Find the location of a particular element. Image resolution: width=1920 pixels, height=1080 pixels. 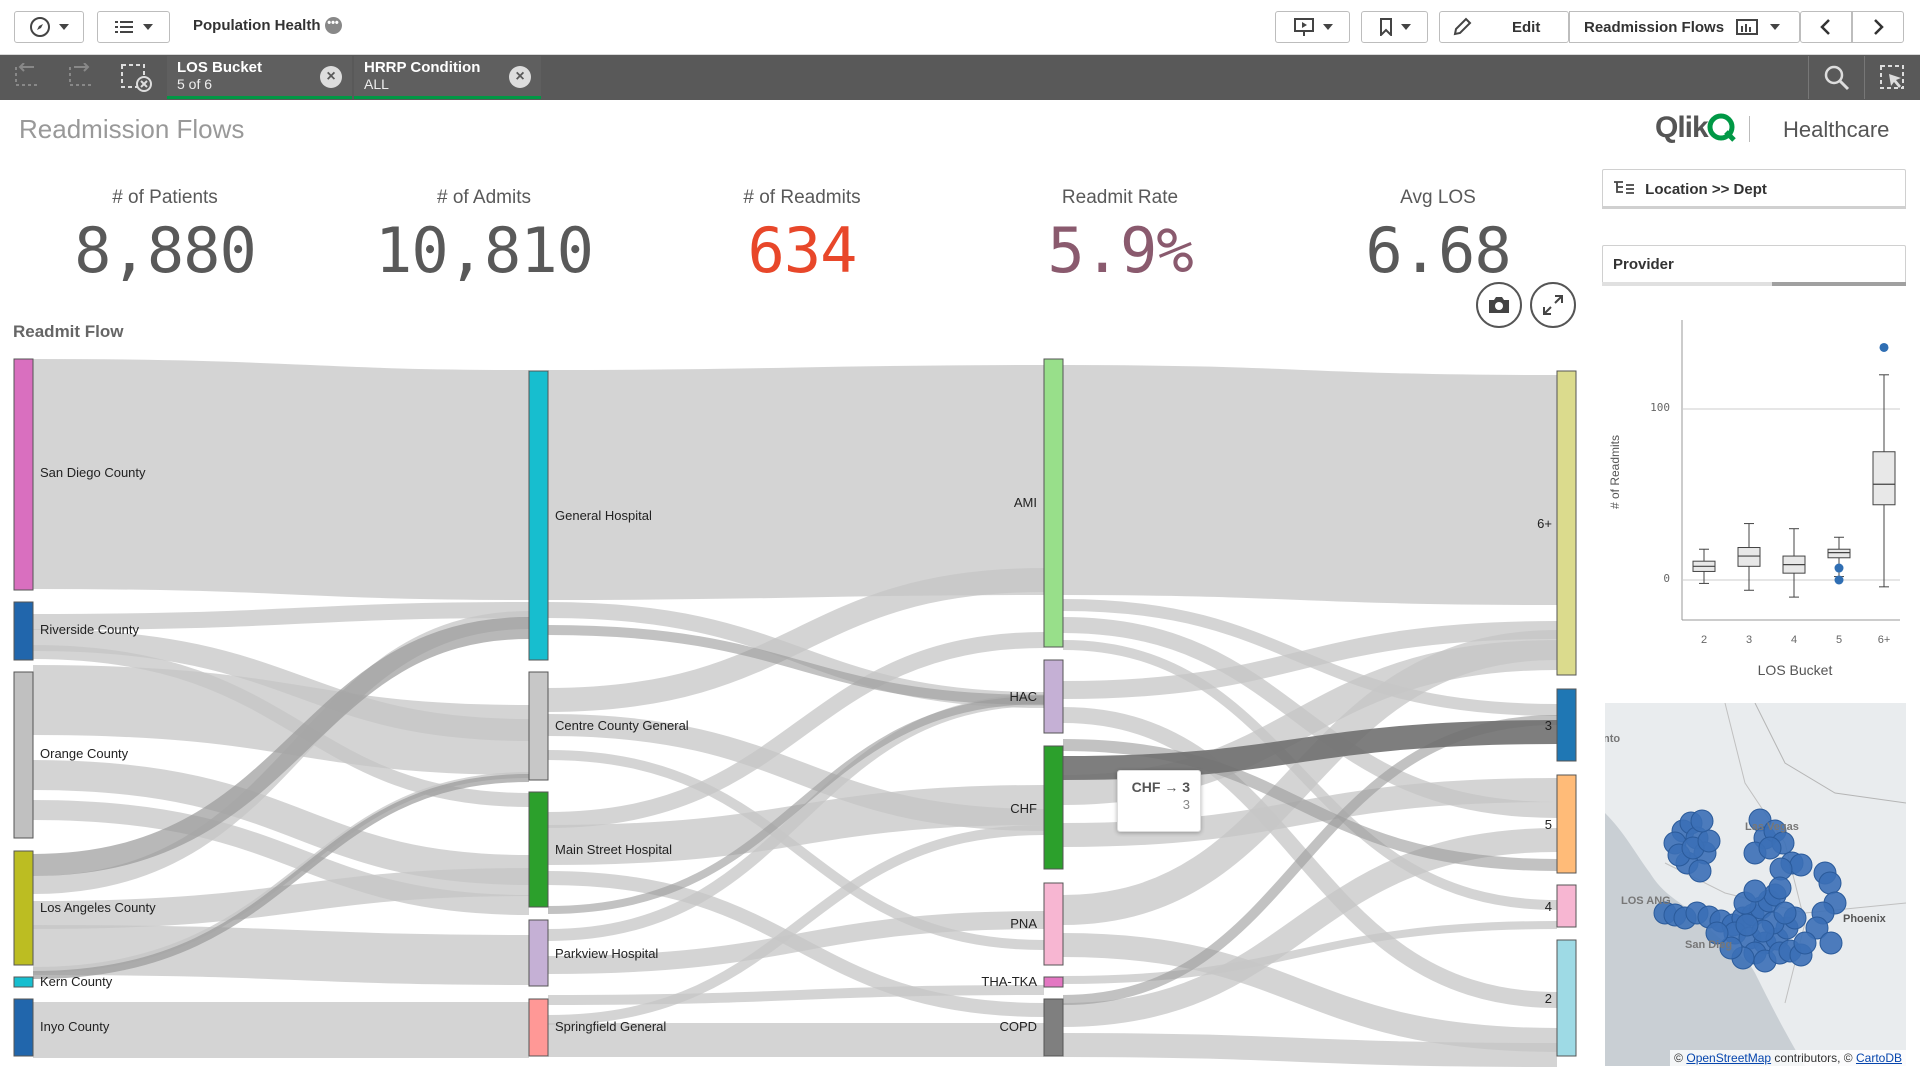

node-label: 4 is located at coordinates (1548, 906).